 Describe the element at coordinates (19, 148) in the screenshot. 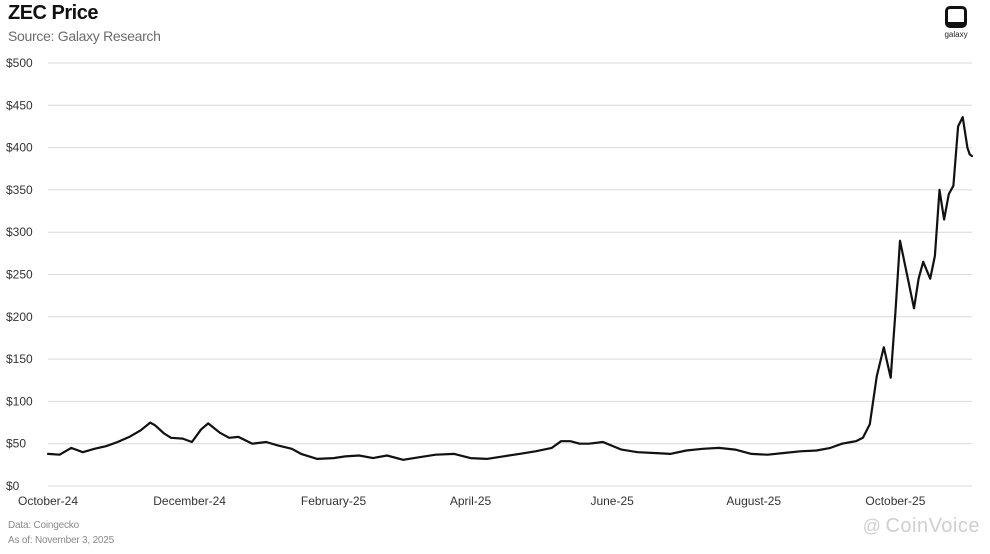

I see `y-tick-label-400: $400` at that location.